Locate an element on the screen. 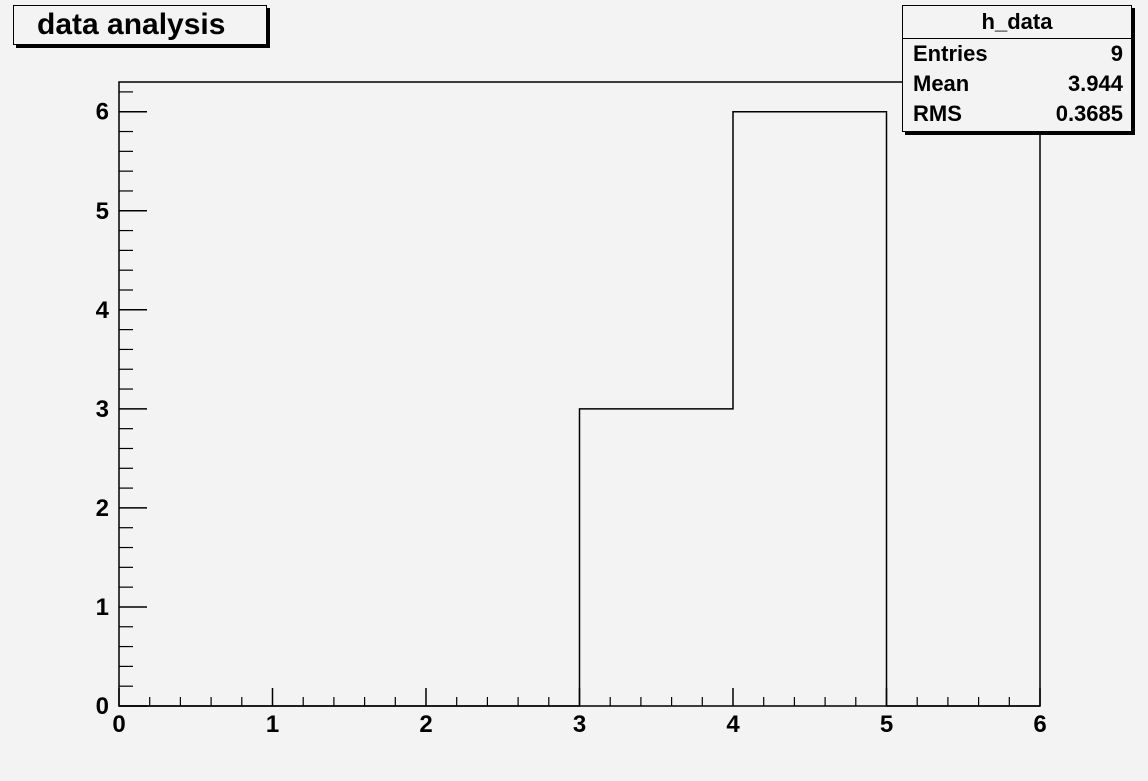 This screenshot has width=1148, height=781. chart-title-text: data analysis is located at coordinates (131, 24).